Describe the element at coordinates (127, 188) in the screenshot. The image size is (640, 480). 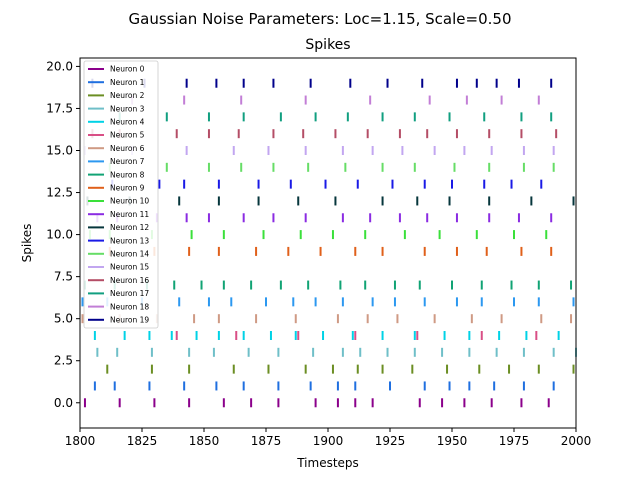
I see `legend-label: Neuron 9` at that location.